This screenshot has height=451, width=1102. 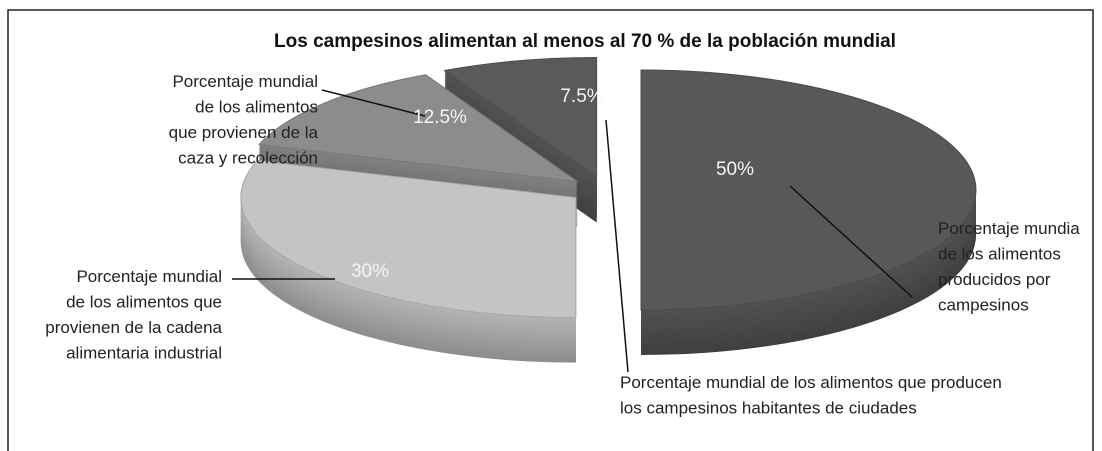 I want to click on value-label: 50%, so click(x=735, y=169).